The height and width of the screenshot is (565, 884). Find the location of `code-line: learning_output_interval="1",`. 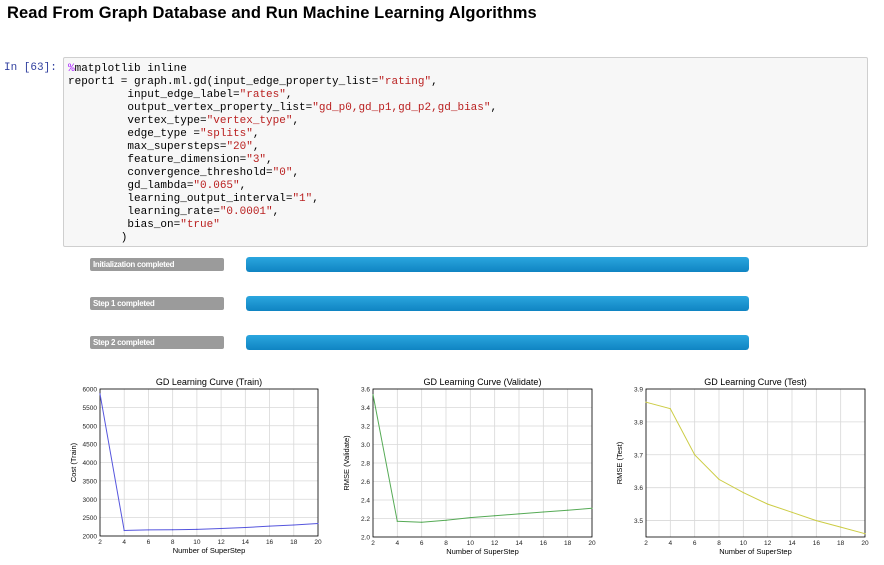

code-line: learning_output_interval="1", is located at coordinates (193, 199).